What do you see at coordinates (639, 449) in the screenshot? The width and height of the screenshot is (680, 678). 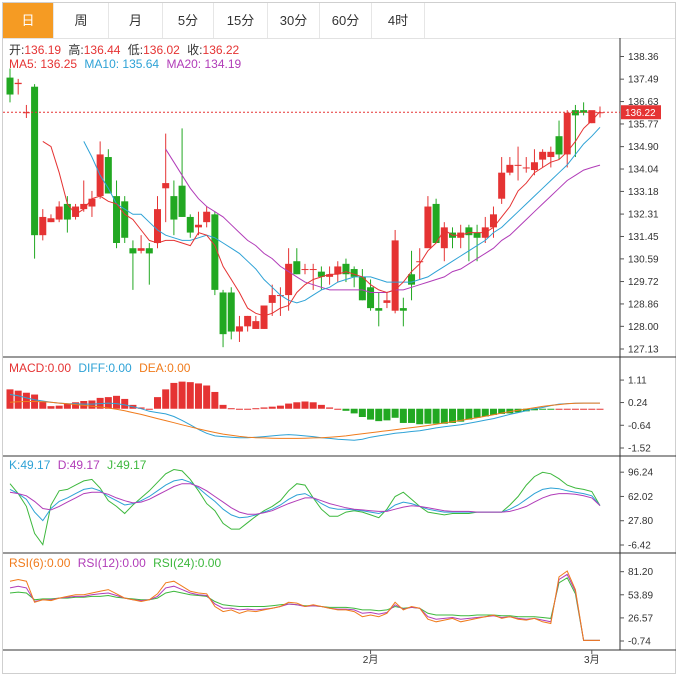 I see `macd-axis-tick-label: -1.52` at bounding box center [639, 449].